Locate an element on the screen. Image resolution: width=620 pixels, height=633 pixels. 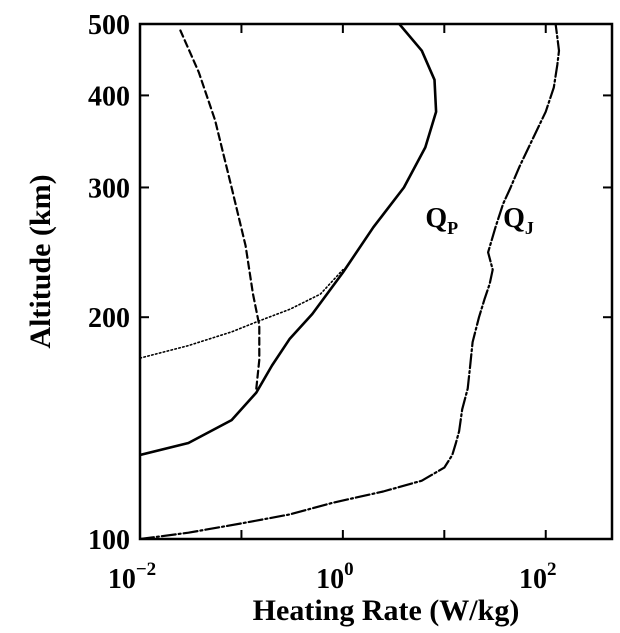
y-tick-label: 100 is located at coordinates (109, 540).